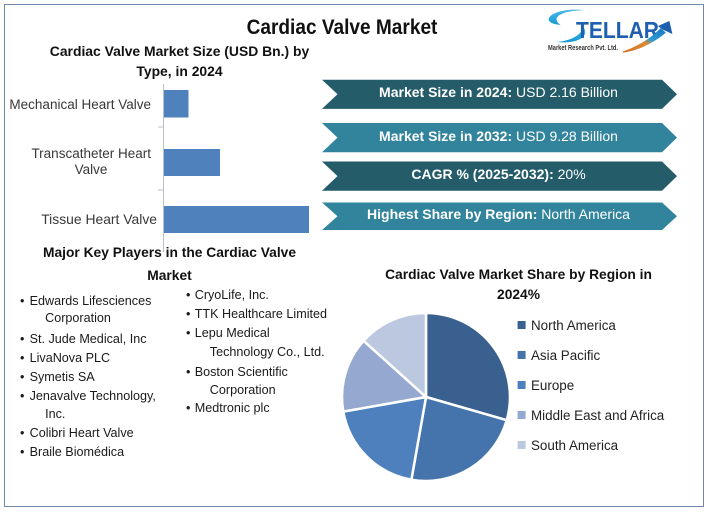 Image resolution: width=711 pixels, height=512 pixels. What do you see at coordinates (617, 30) in the screenshot?
I see `svg-text: TELLAR` at bounding box center [617, 30].